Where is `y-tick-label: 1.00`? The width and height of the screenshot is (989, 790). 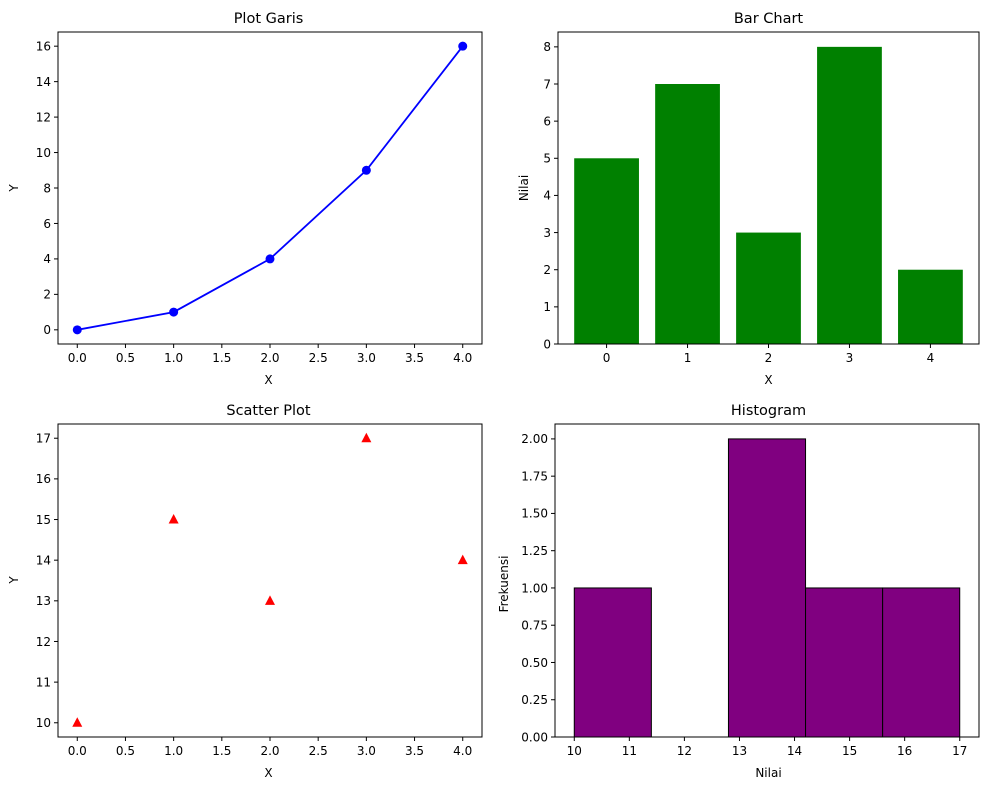 y-tick-label: 1.00 is located at coordinates (534, 588).